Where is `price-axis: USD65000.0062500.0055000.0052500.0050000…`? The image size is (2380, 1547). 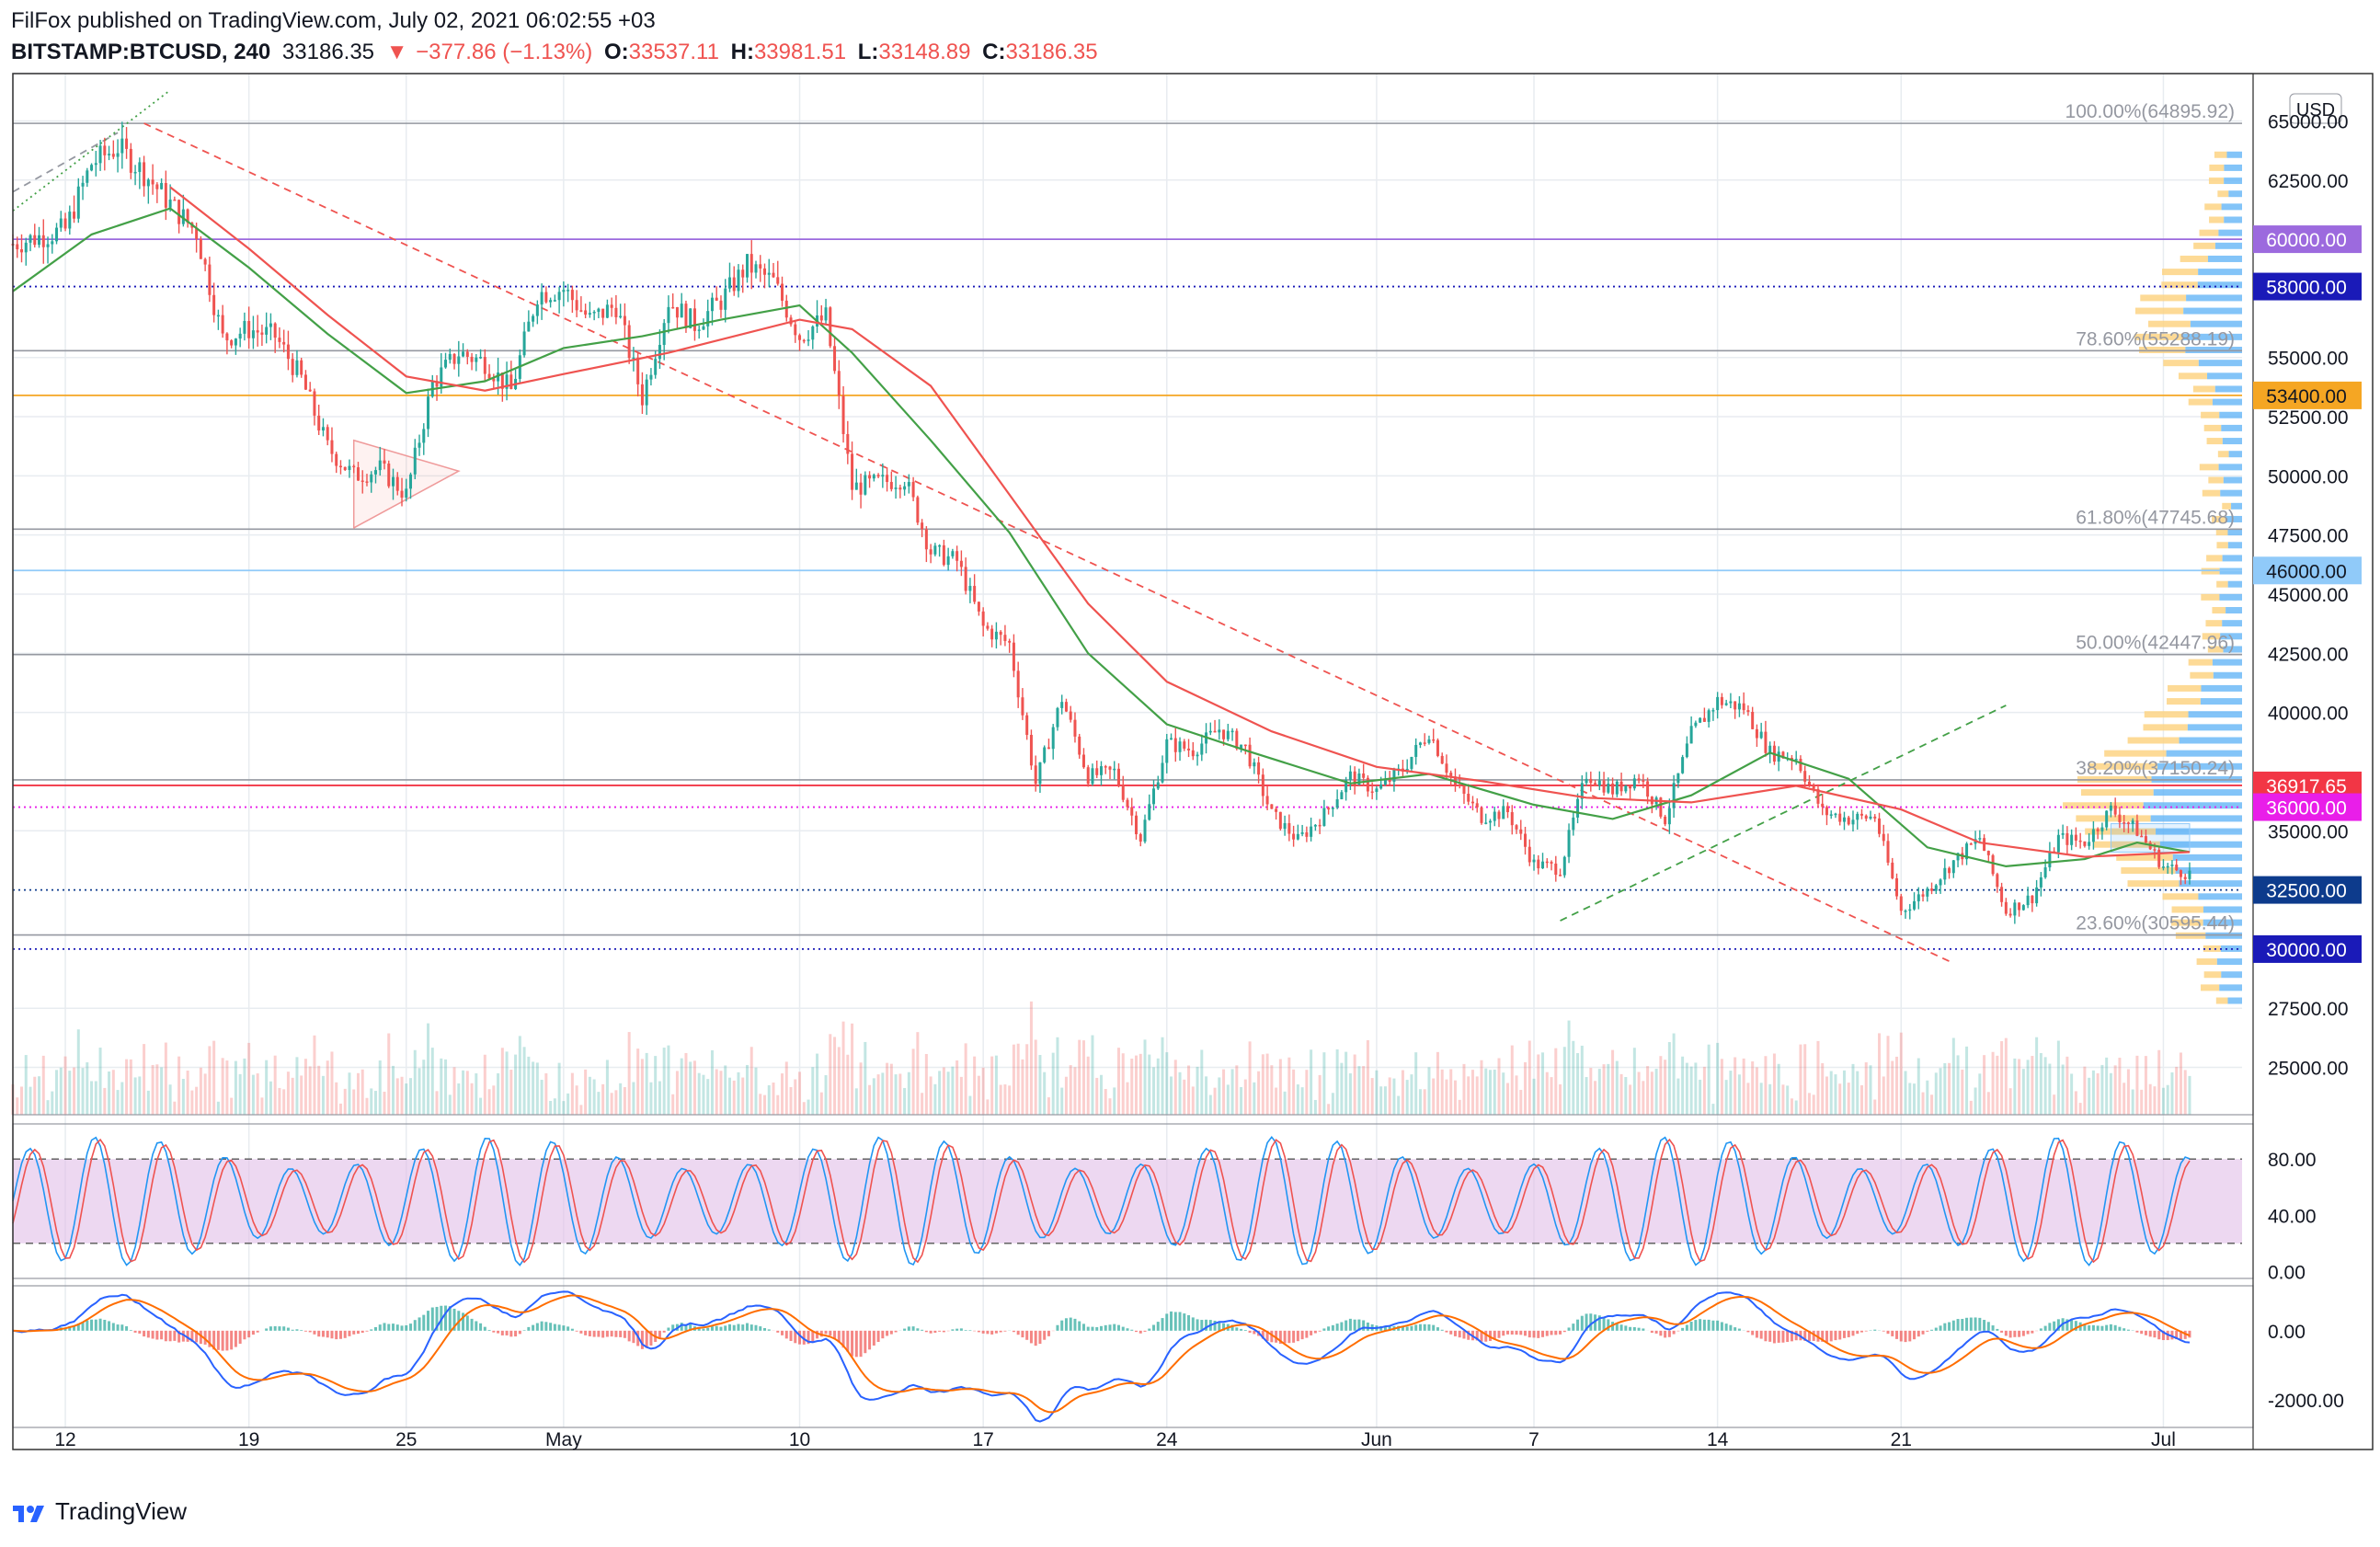
price-axis: USD65000.0062500.0055000.0052500.0050000… is located at coordinates (2307, 752).